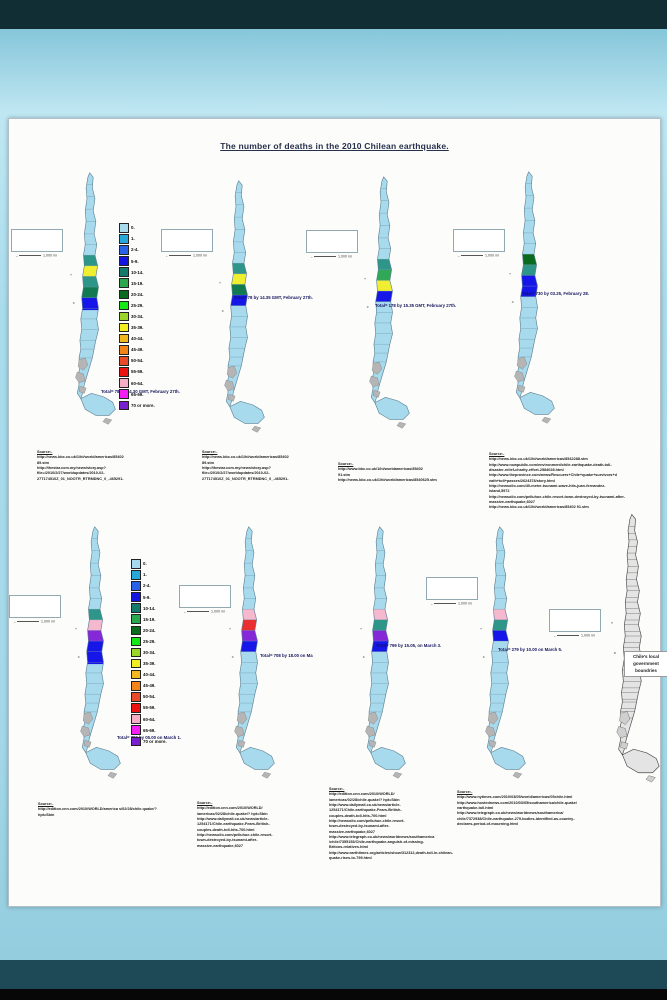 This screenshot has height=1000, width=667. I want to click on scale-arrow-icon: ←, so click(185, 611).